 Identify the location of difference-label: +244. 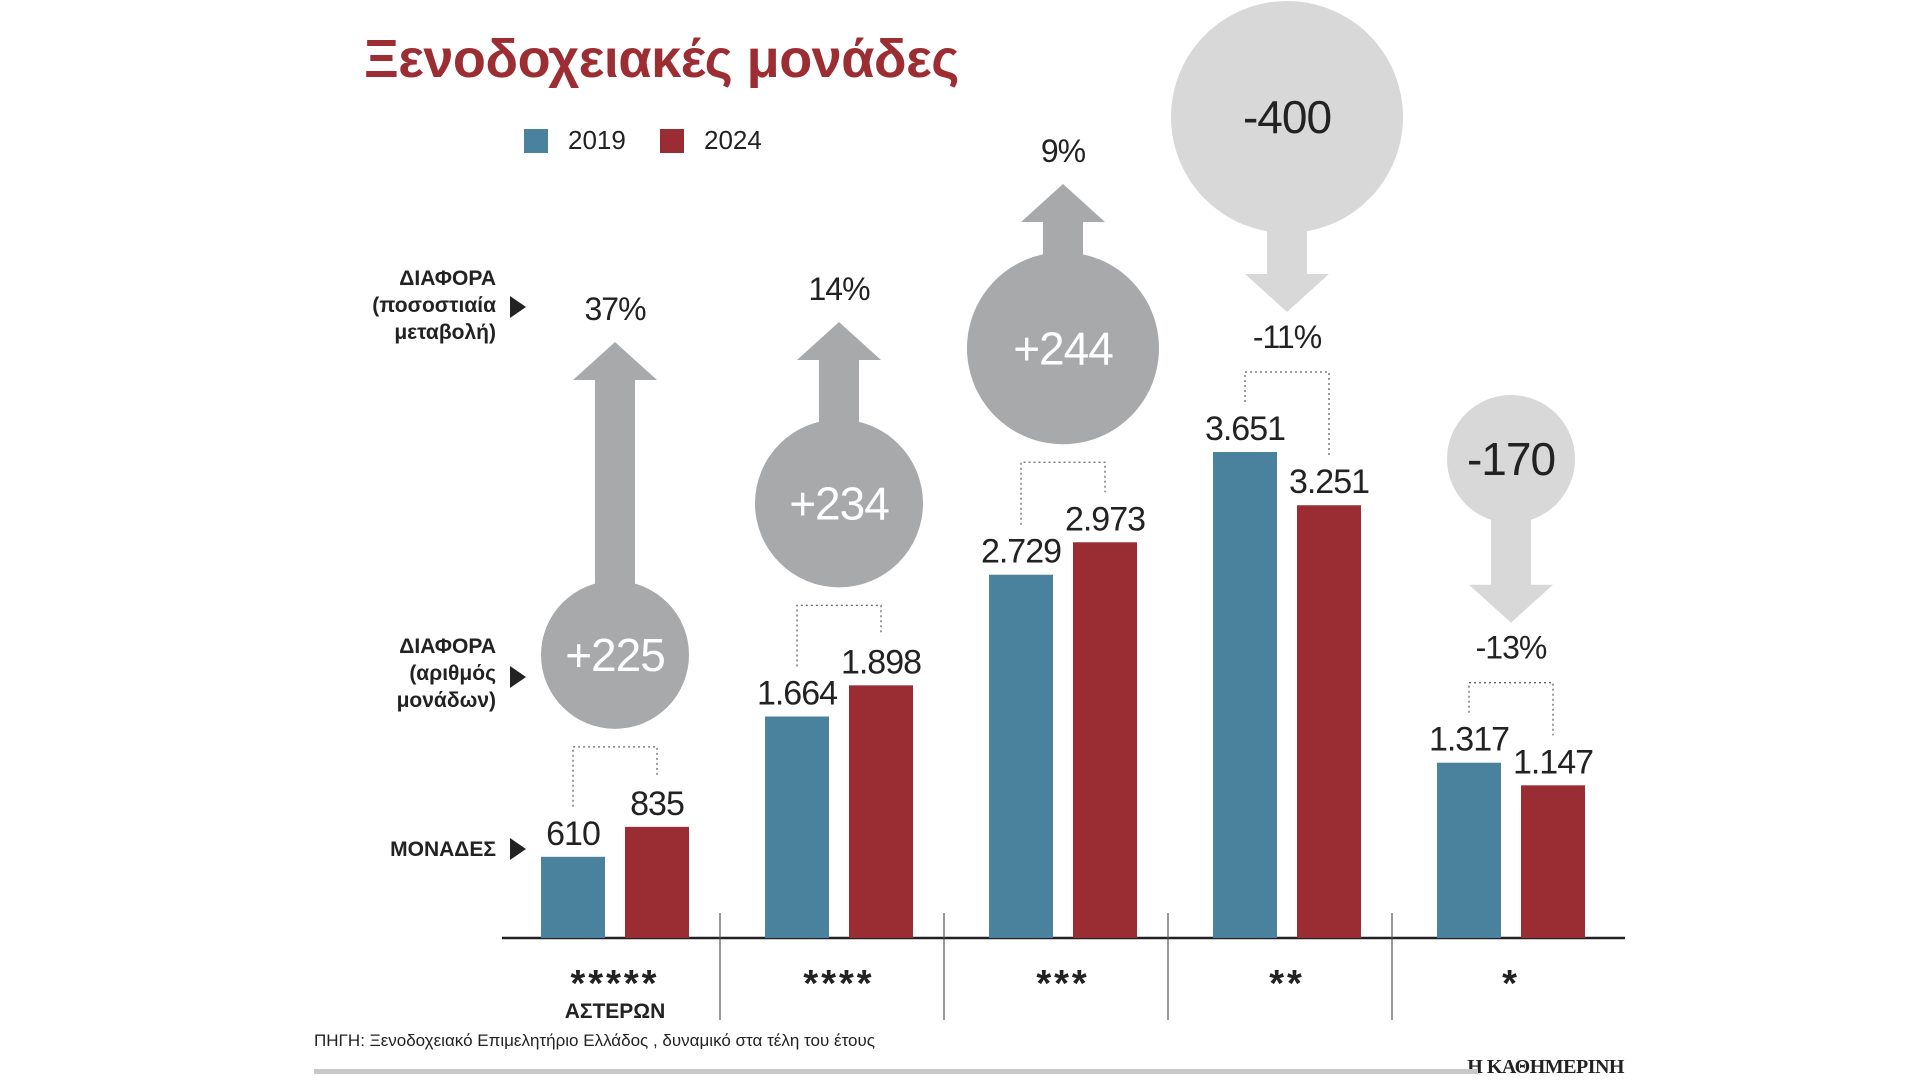
(1063, 348).